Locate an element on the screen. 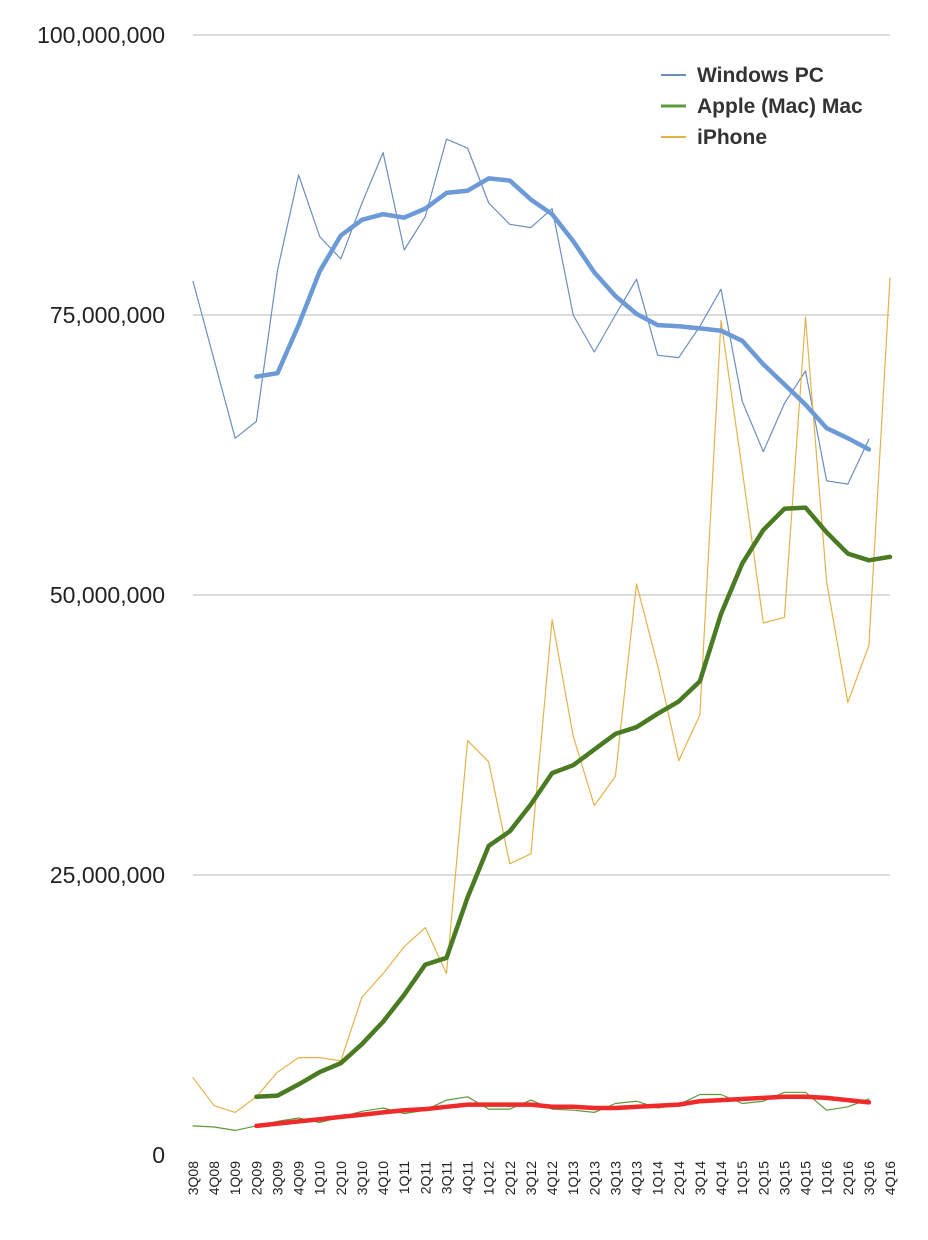 This screenshot has width=928, height=1240. x-tick-label: 4Q10 is located at coordinates (383, 1178).